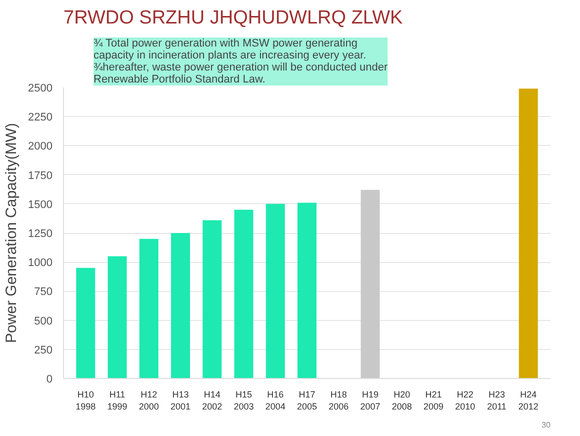 This screenshot has width=580, height=436. What do you see at coordinates (244, 401) in the screenshot?
I see `x-tick-label: H15 2003` at bounding box center [244, 401].